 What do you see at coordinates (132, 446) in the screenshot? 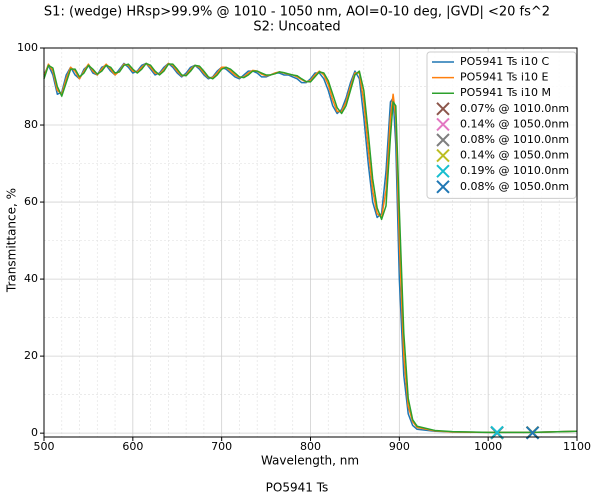
I see `x-tick-label: 600` at bounding box center [132, 446].